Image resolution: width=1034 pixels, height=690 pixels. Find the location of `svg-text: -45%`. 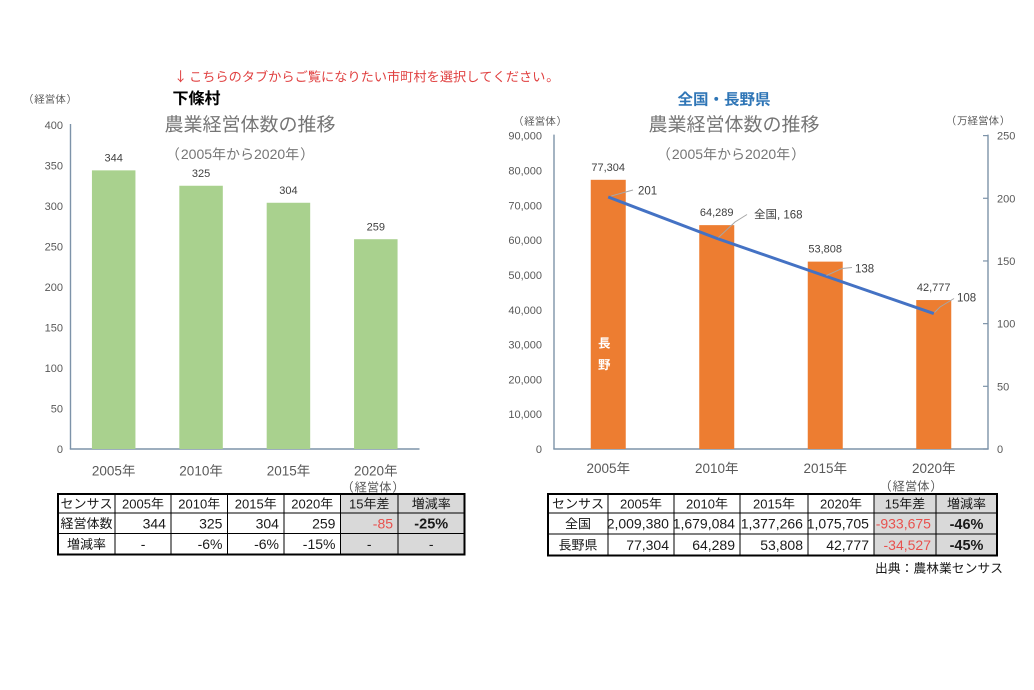

svg-text: -45% is located at coordinates (967, 546).